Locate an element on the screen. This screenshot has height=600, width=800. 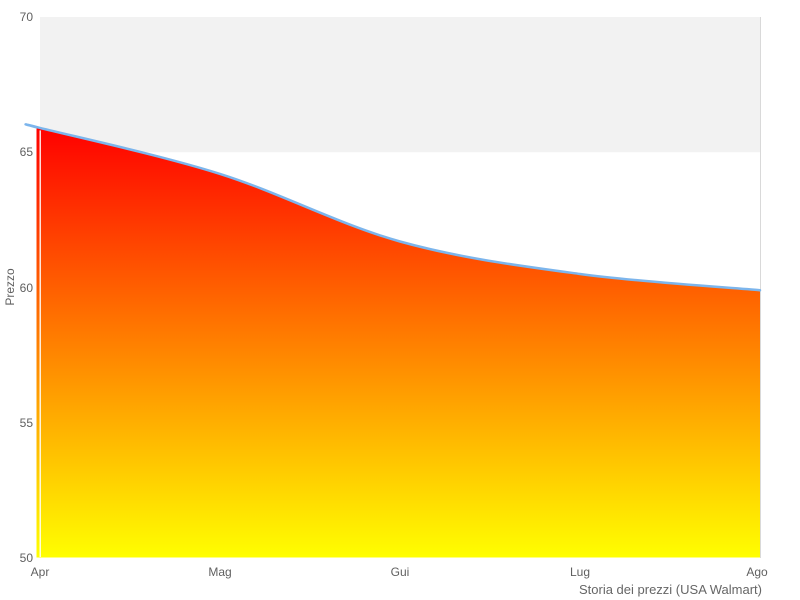
y-tick-label: 60 is located at coordinates (26, 287).